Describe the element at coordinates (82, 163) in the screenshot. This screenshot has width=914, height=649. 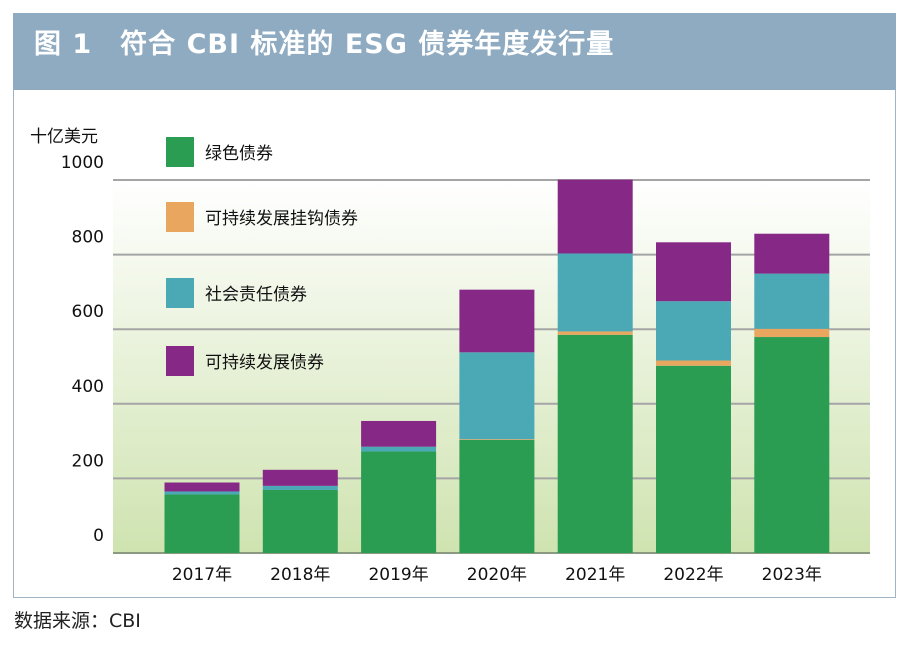
I see `y-tick-label: 1000` at that location.